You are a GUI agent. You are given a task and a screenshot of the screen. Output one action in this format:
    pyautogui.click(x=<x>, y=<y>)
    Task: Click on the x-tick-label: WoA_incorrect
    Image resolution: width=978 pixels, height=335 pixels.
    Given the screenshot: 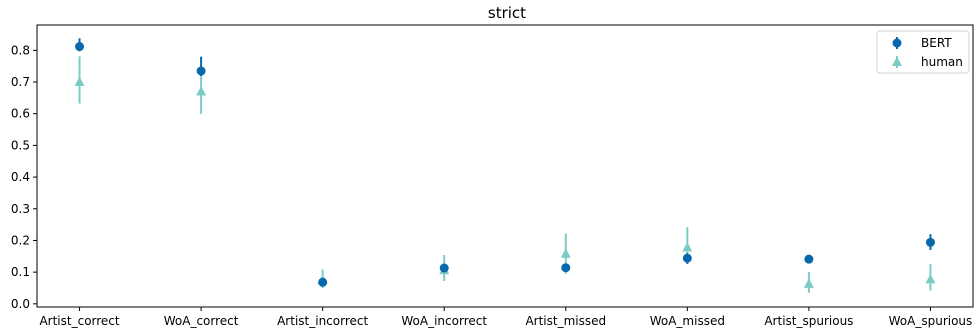 What is the action you would take?
    pyautogui.click(x=444, y=321)
    